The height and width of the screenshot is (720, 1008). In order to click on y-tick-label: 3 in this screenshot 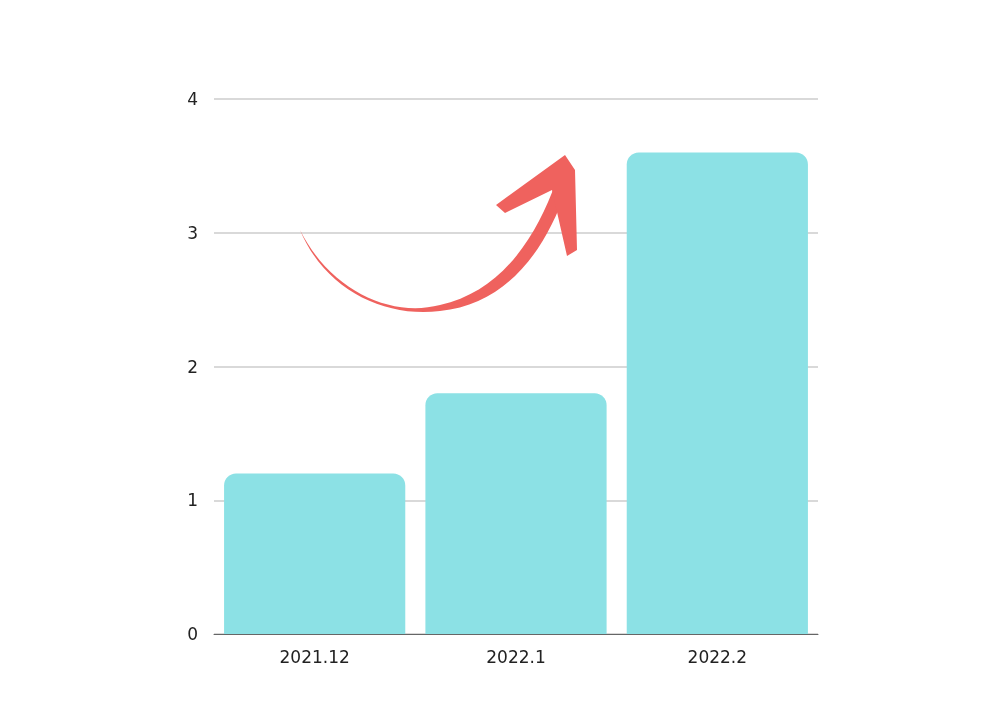, I will do `click(192, 232)`.